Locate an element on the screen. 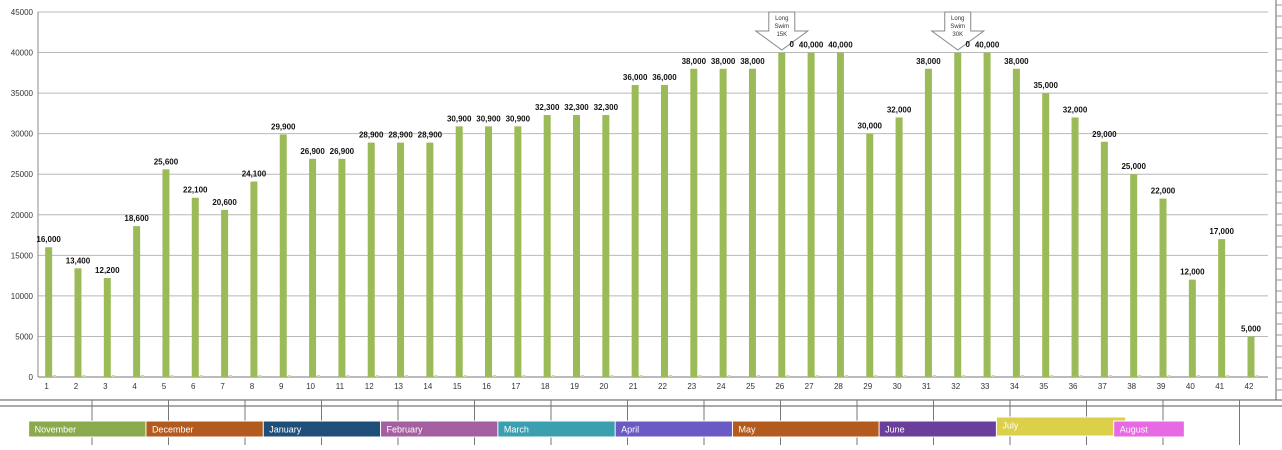 Image resolution: width=1282 pixels, height=450 pixels. y-tick-label: 25000 is located at coordinates (22, 174).